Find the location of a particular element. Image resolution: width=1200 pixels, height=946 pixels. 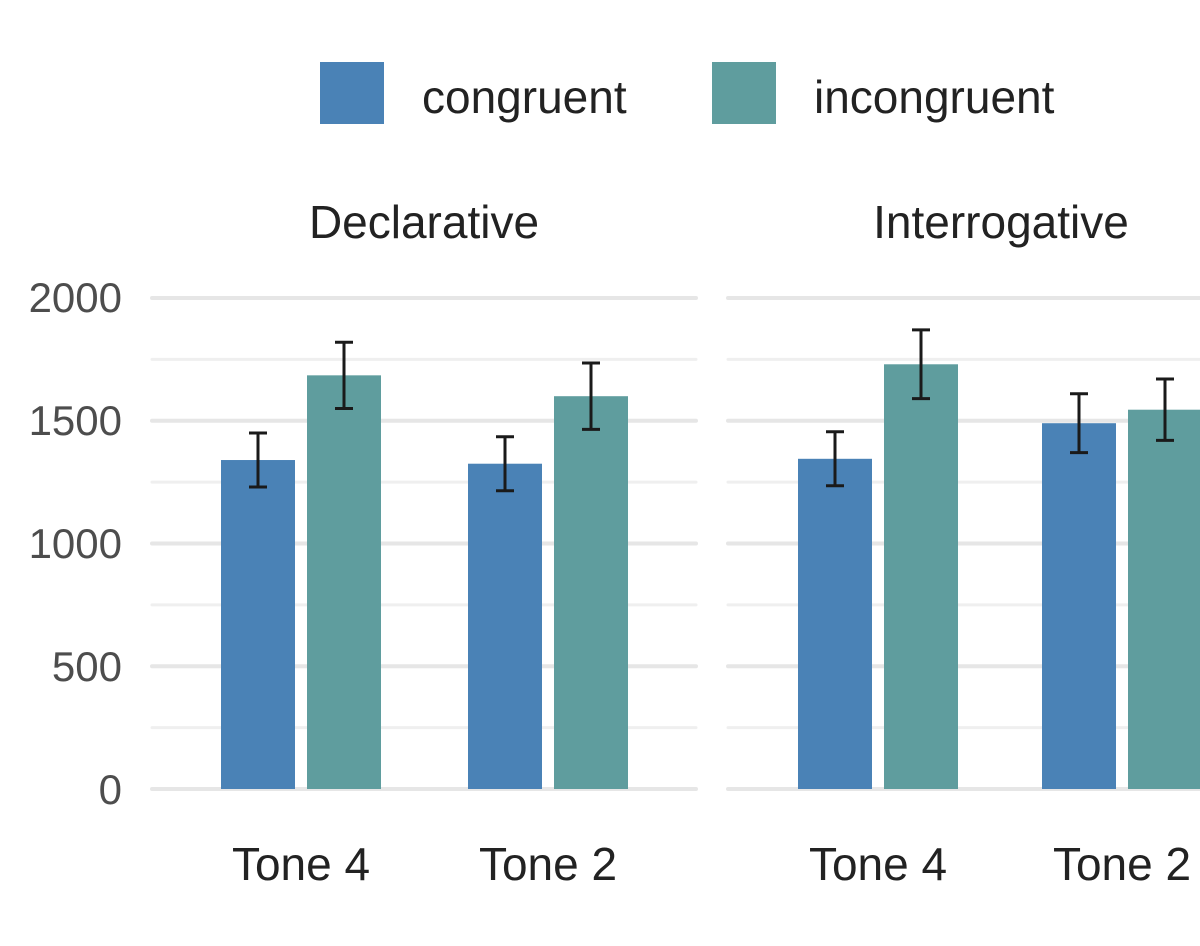

legend-label-congruent: congruent is located at coordinates (524, 97).